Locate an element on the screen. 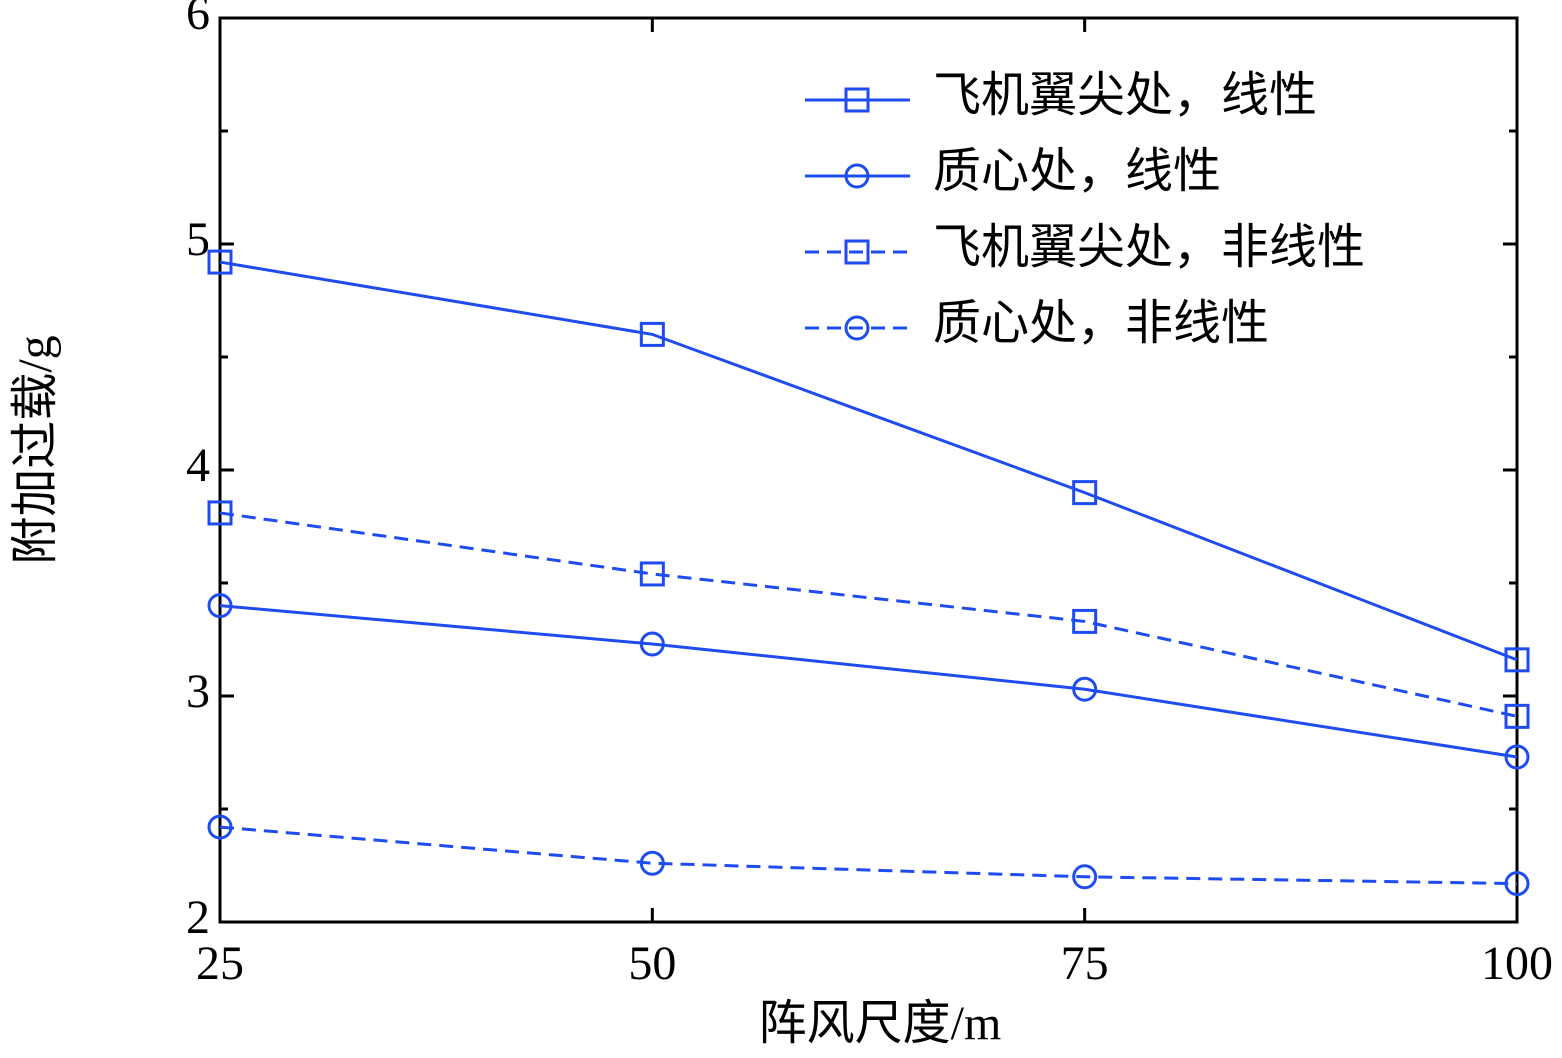 The image size is (1562, 1058). x-tick-label: 25 is located at coordinates (220, 963).